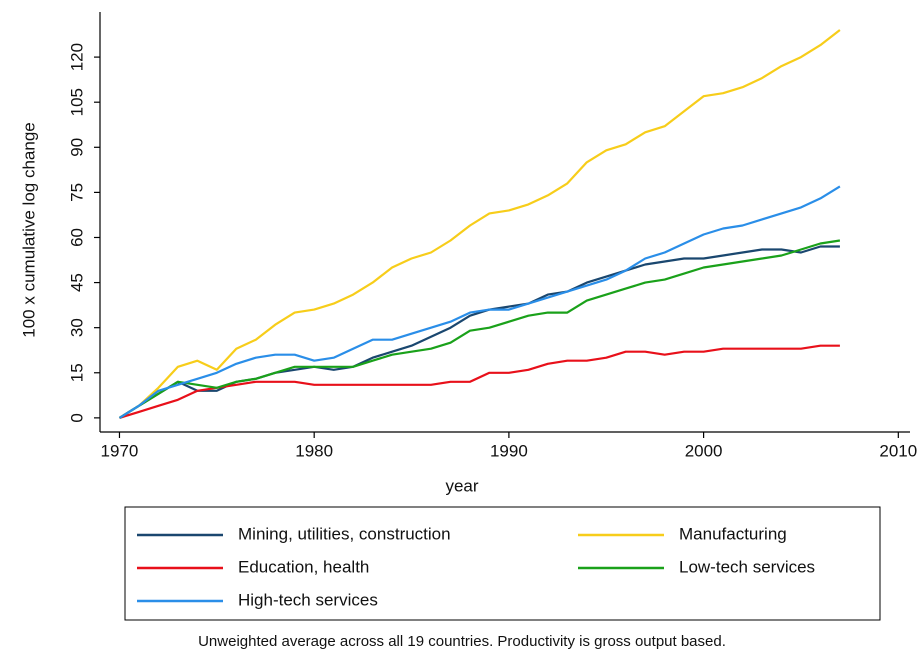 The image size is (924, 650). Describe the element at coordinates (76, 327) in the screenshot. I see `y-tick-label: 30` at that location.